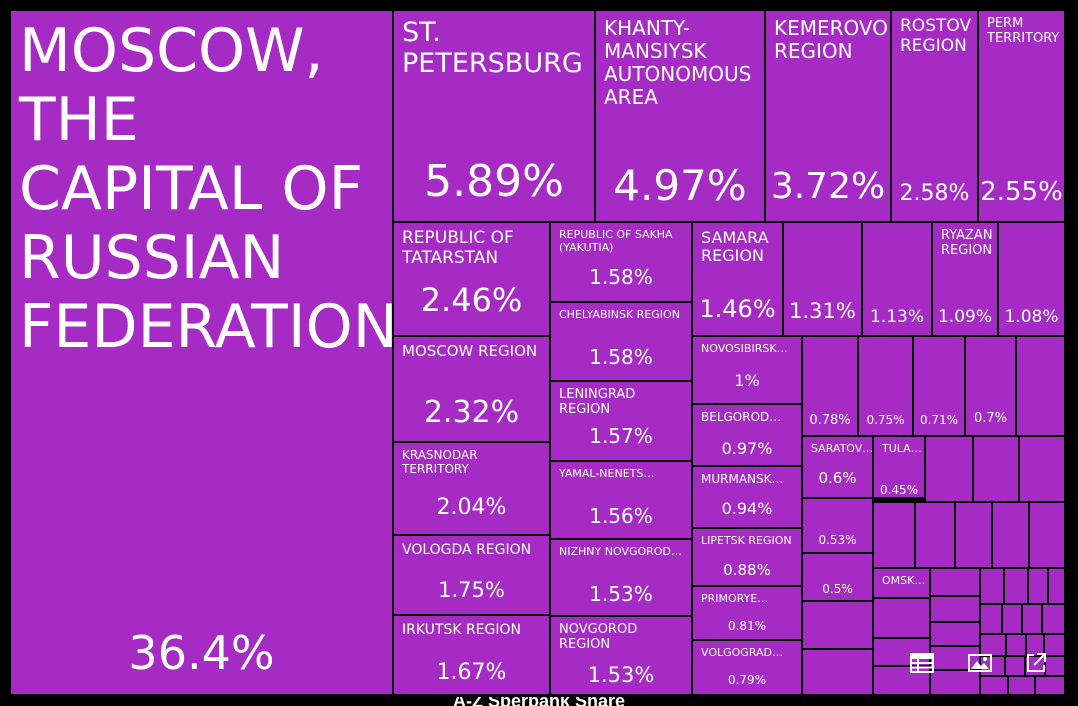 Image resolution: width=1078 pixels, height=706 pixels. What do you see at coordinates (830, 386) in the screenshot?
I see `treemap-tile: 0.78%` at bounding box center [830, 386].